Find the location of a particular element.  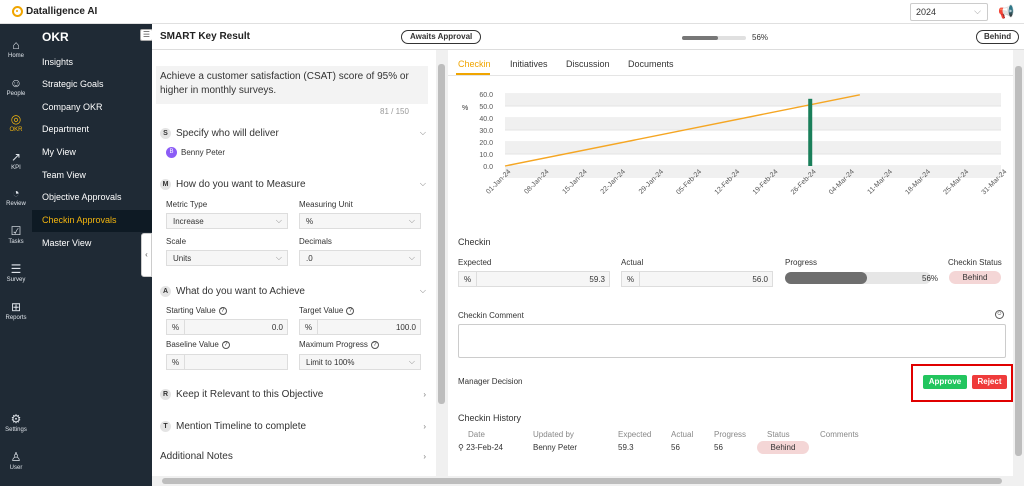

brand-logo: Datalligence AI is located at coordinates (54, 11).